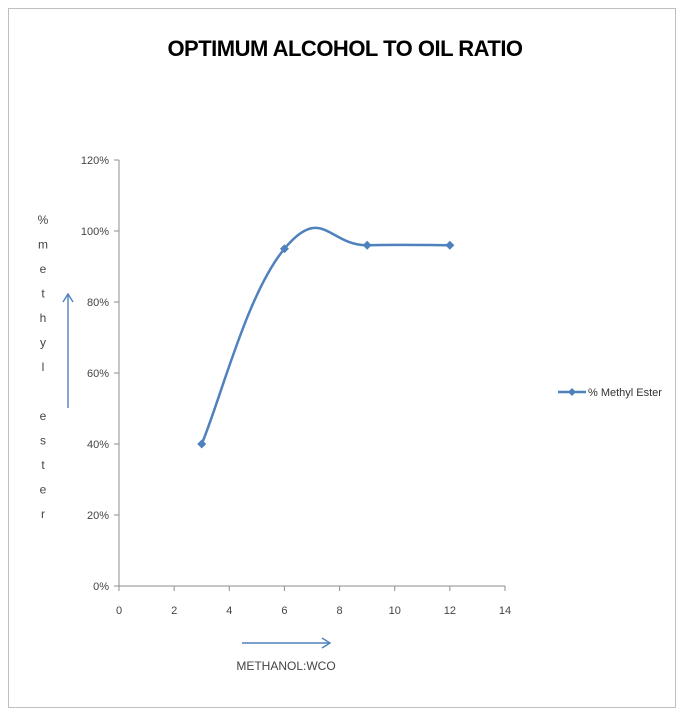  I want to click on y-axis-ticks: 0% 20% 40% 60% 80% 100% 120%, so click(100, 374).